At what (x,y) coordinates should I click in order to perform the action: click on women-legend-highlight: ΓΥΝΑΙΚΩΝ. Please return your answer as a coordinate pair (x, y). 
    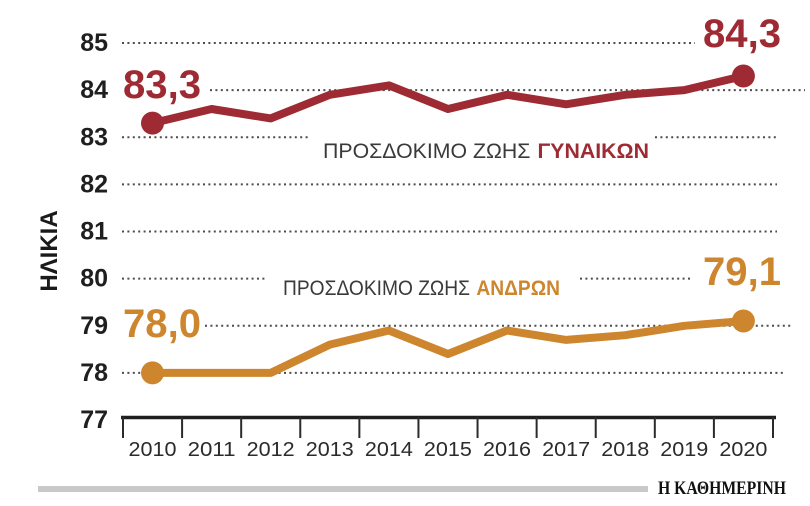
    Looking at the image, I should click on (593, 151).